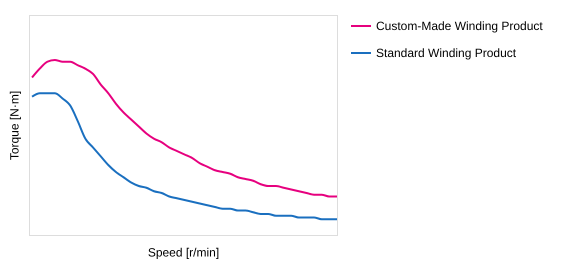 The width and height of the screenshot is (575, 273). Describe the element at coordinates (15, 125) in the screenshot. I see `y-axis-title: Torque [N·m]` at that location.